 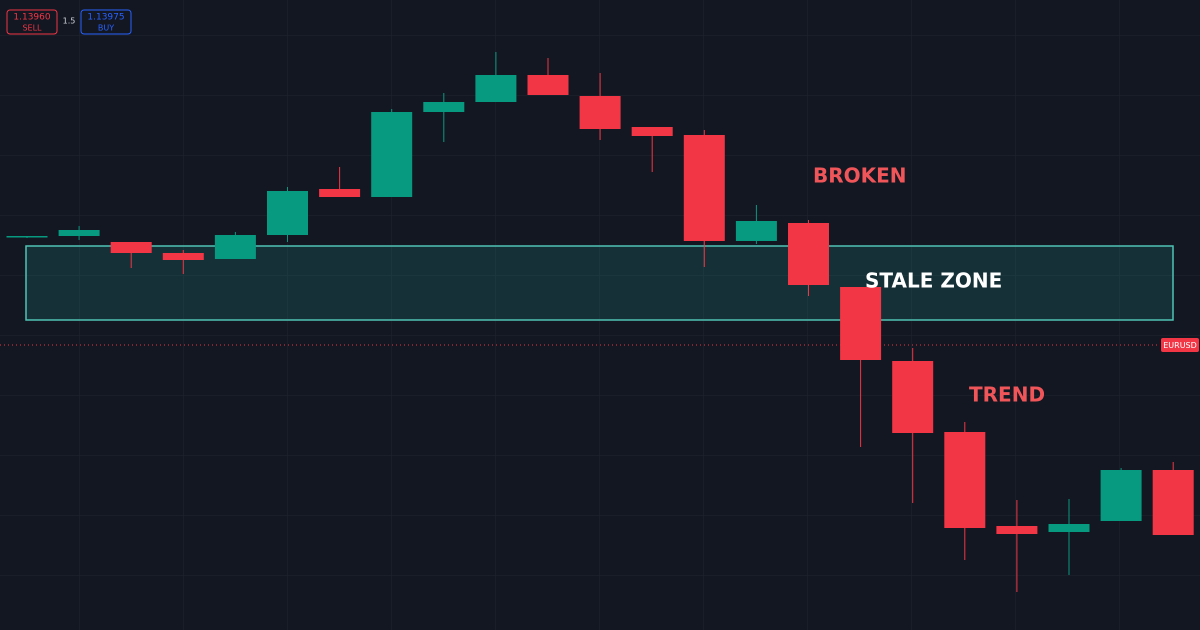 I want to click on zone-label: STALE ZONE, so click(x=933, y=281).